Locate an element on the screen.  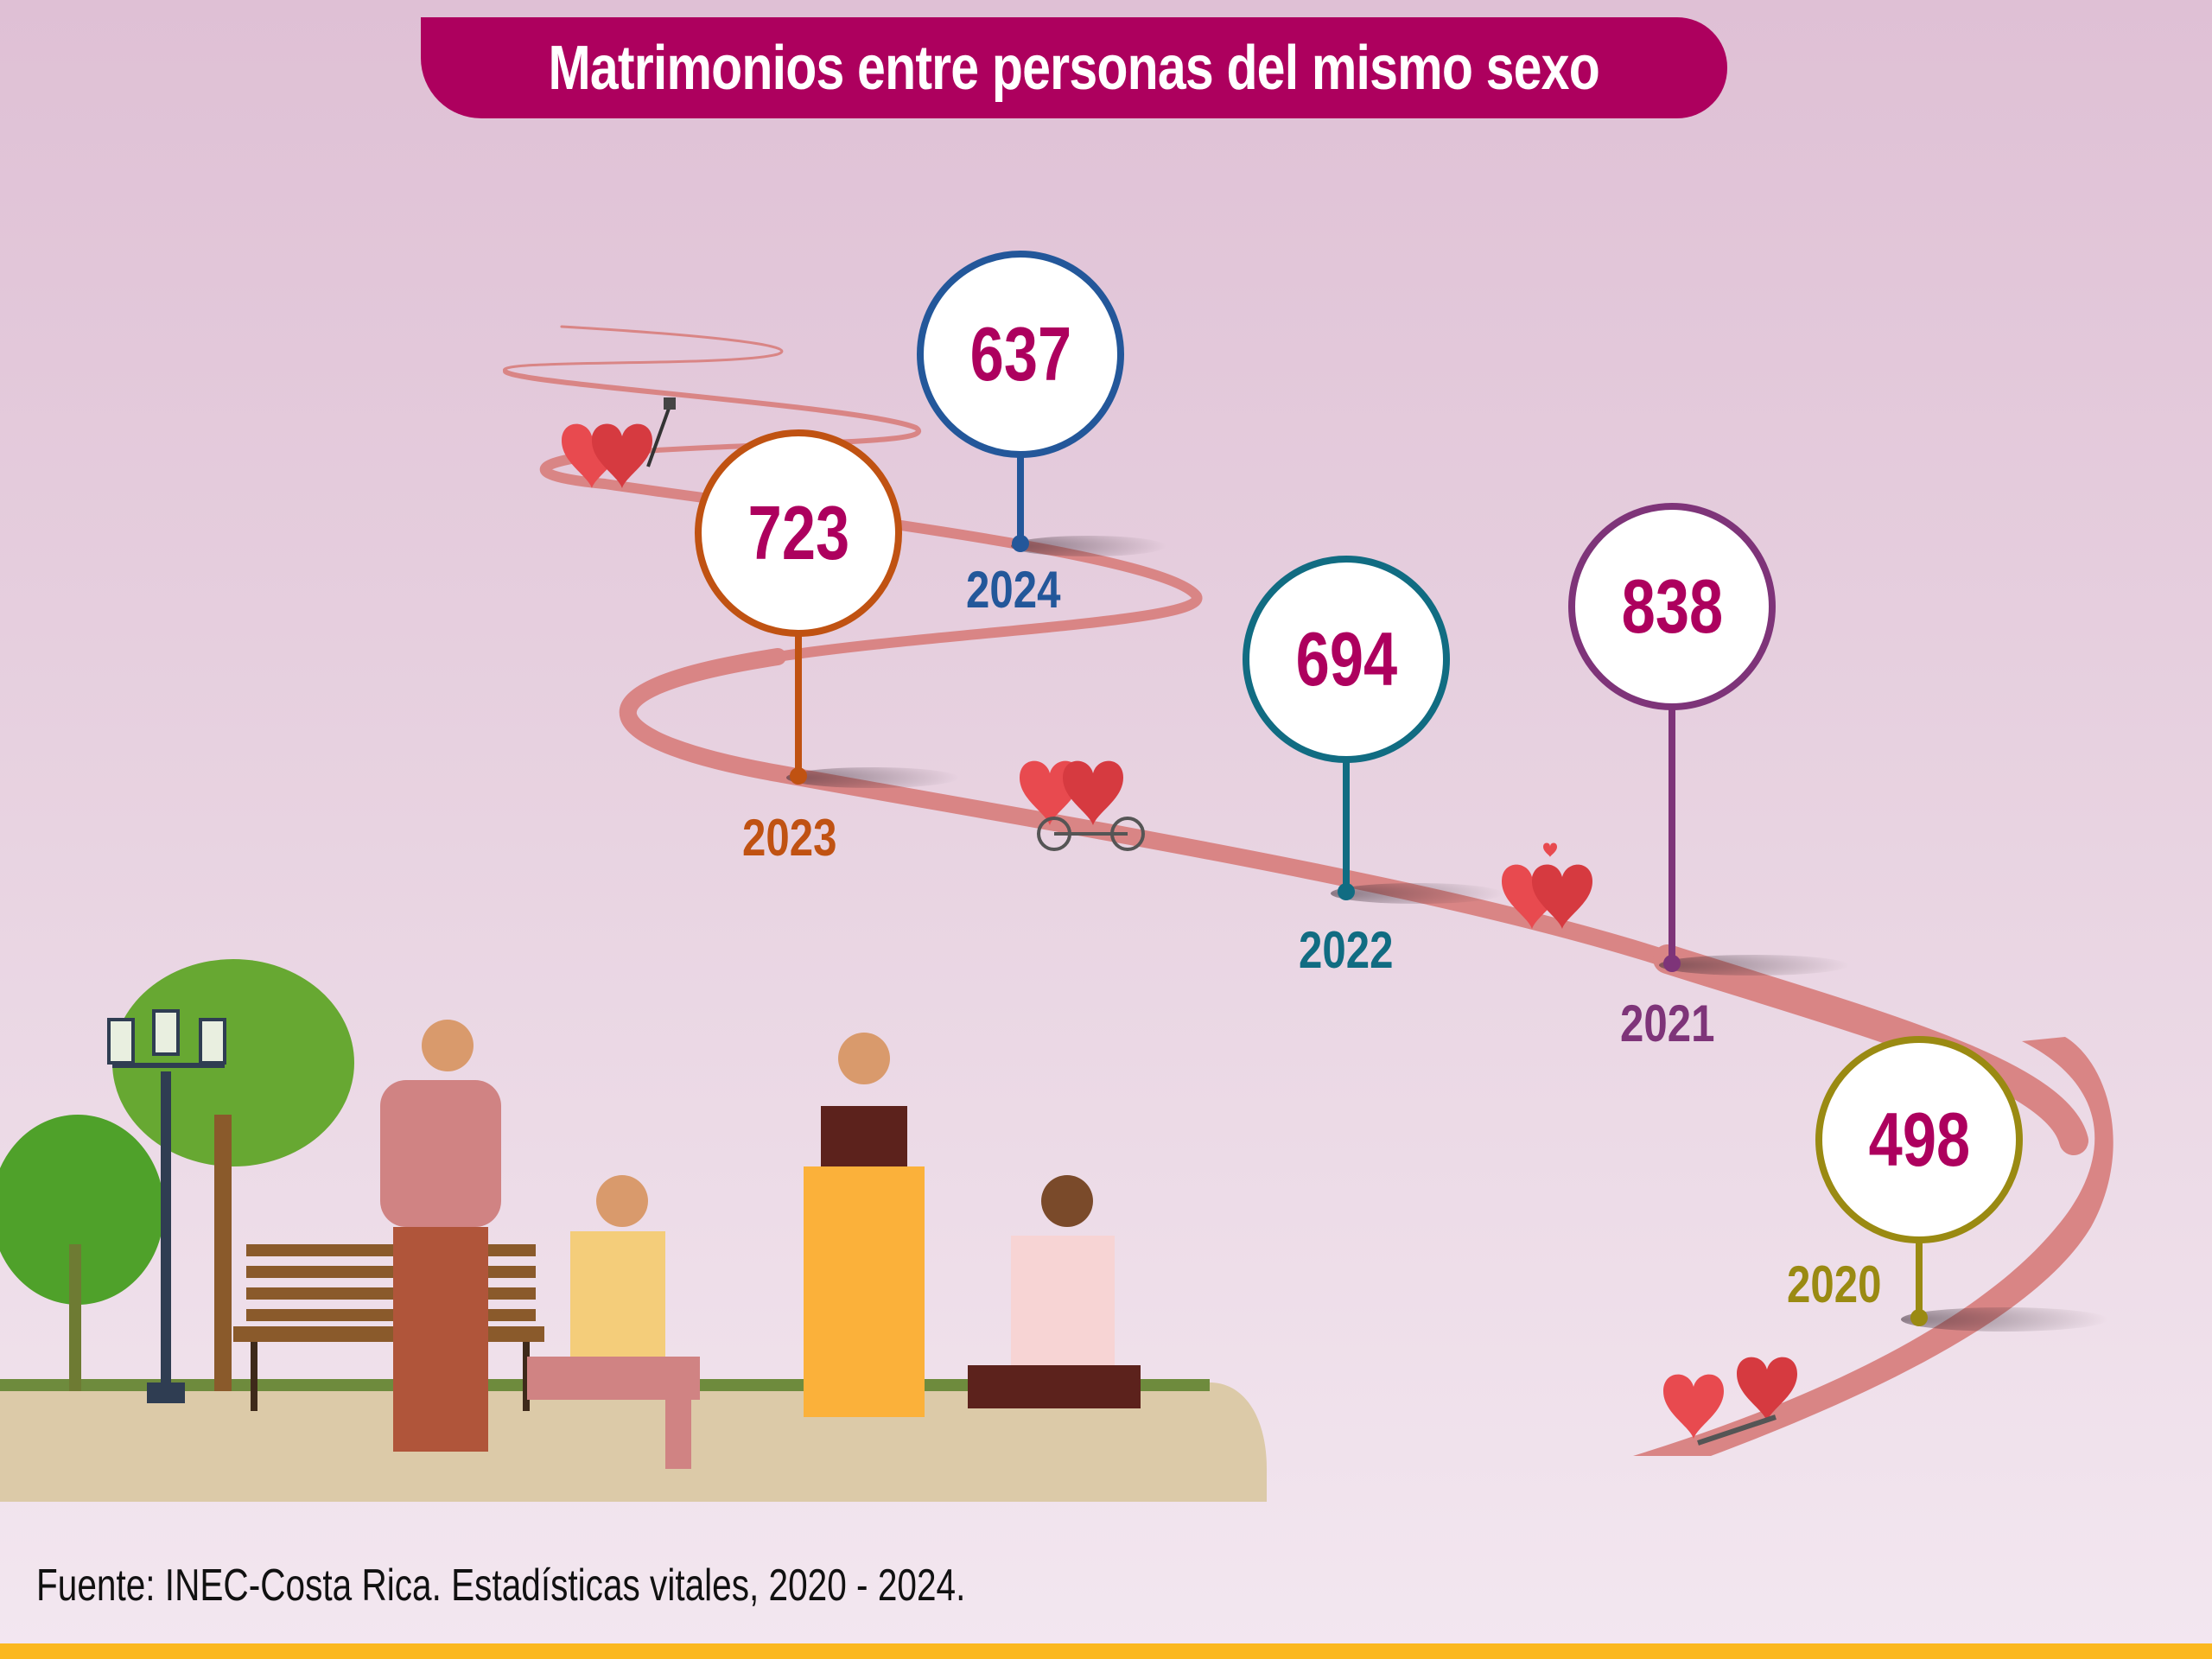
hearts-seesaw-icon is located at coordinates (1730, 1401).